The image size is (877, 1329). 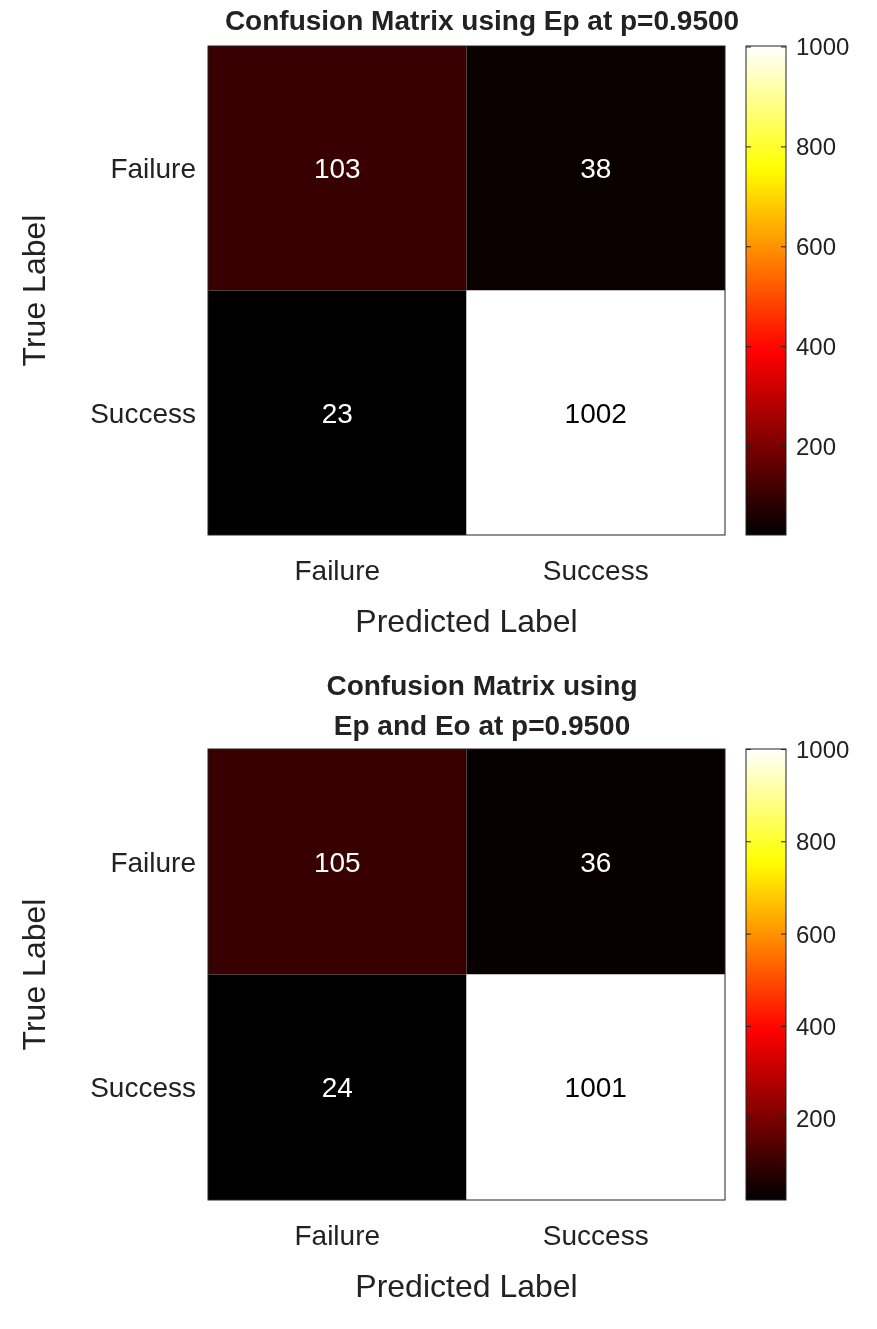 What do you see at coordinates (595, 413) in the screenshot?
I see `data-label: 1002` at bounding box center [595, 413].